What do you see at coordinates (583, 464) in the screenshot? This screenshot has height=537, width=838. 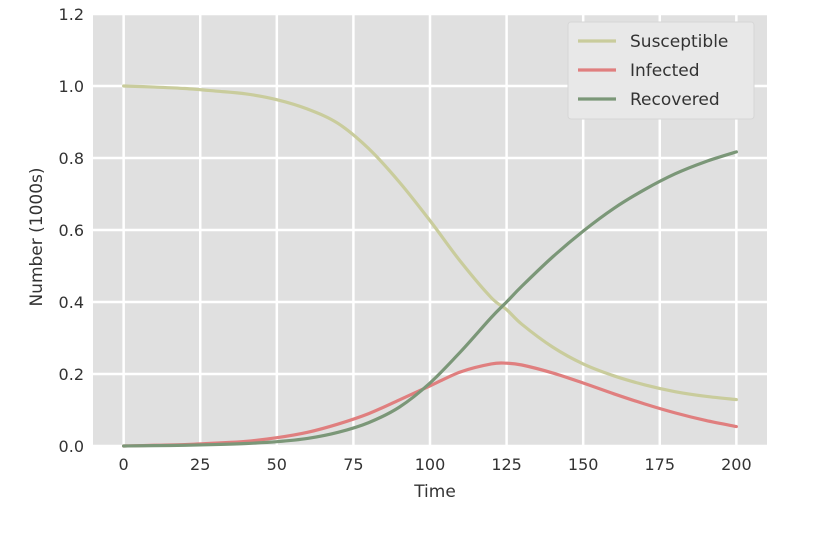 I see `x-tick-label: 150` at bounding box center [583, 464].